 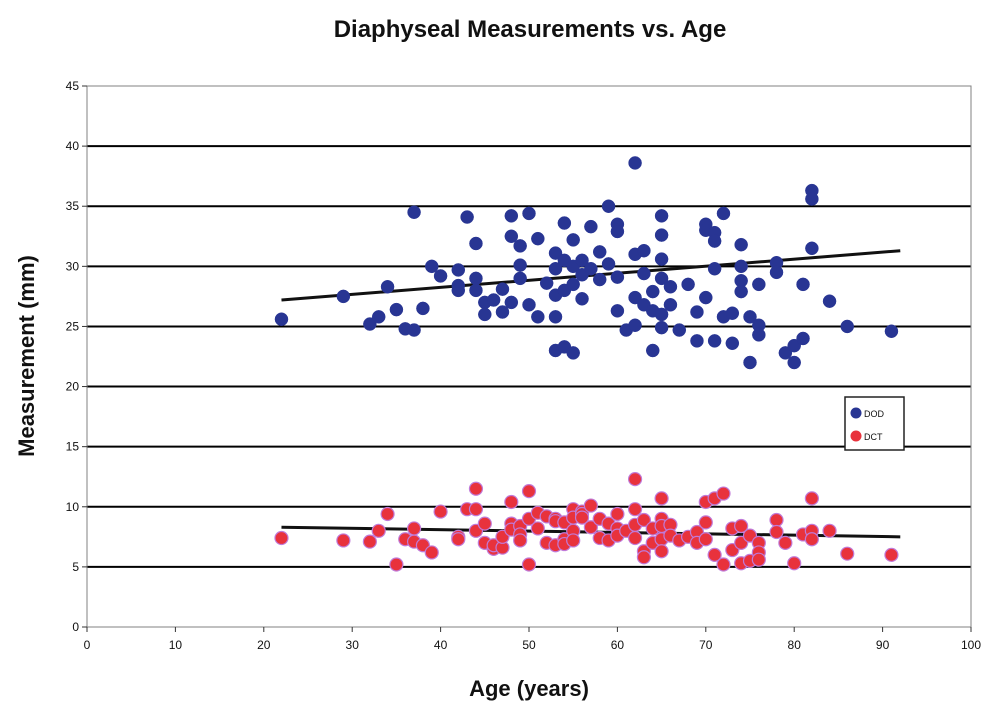 I want to click on x-tick-label: 0, so click(x=87, y=645).